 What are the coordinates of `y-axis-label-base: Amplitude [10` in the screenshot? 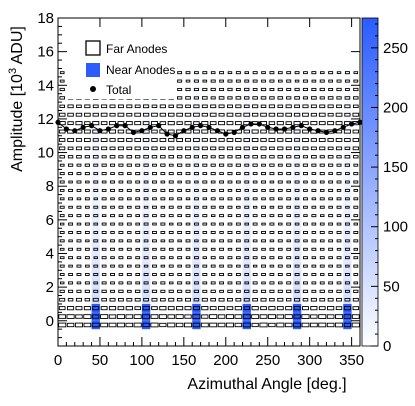 It's located at (17, 123).